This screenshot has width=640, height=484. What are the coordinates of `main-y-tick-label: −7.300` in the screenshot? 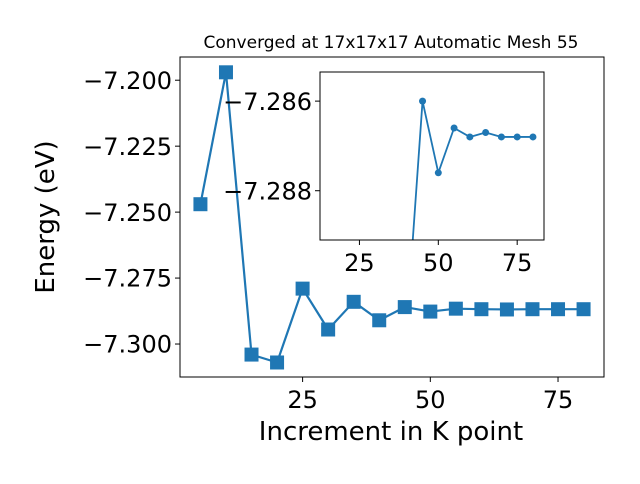 It's located at (127, 345).